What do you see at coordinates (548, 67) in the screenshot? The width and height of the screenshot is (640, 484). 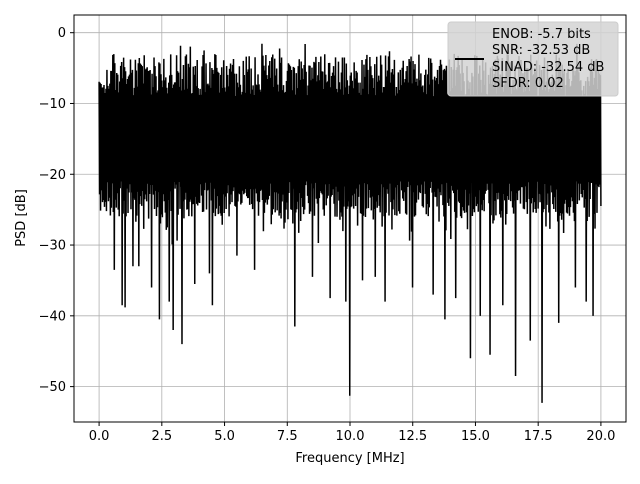 I see `legend-entry-sinad: SINAD: -32.54 dB` at bounding box center [548, 67].